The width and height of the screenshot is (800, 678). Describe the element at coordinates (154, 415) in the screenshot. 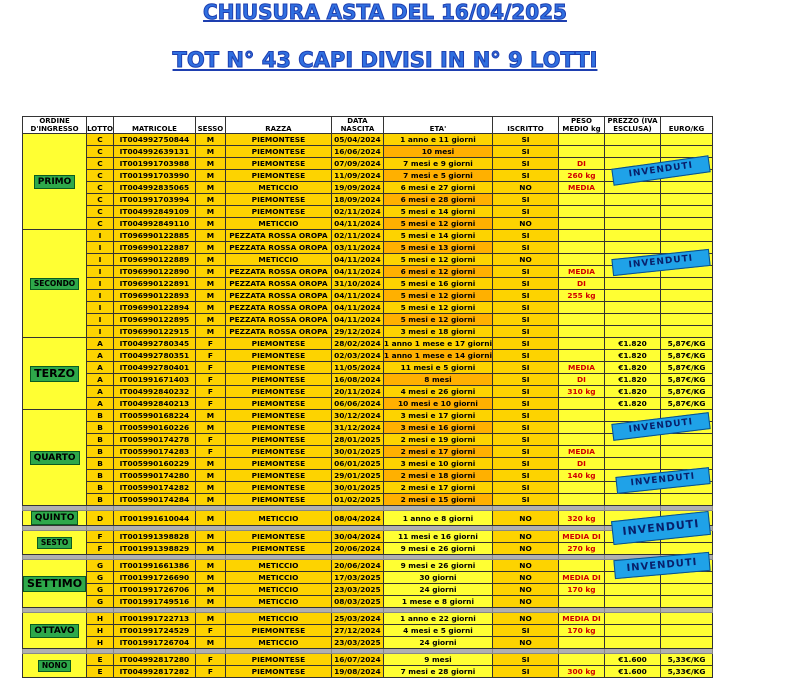

I see `matricola-cell: IT005990168224` at that location.